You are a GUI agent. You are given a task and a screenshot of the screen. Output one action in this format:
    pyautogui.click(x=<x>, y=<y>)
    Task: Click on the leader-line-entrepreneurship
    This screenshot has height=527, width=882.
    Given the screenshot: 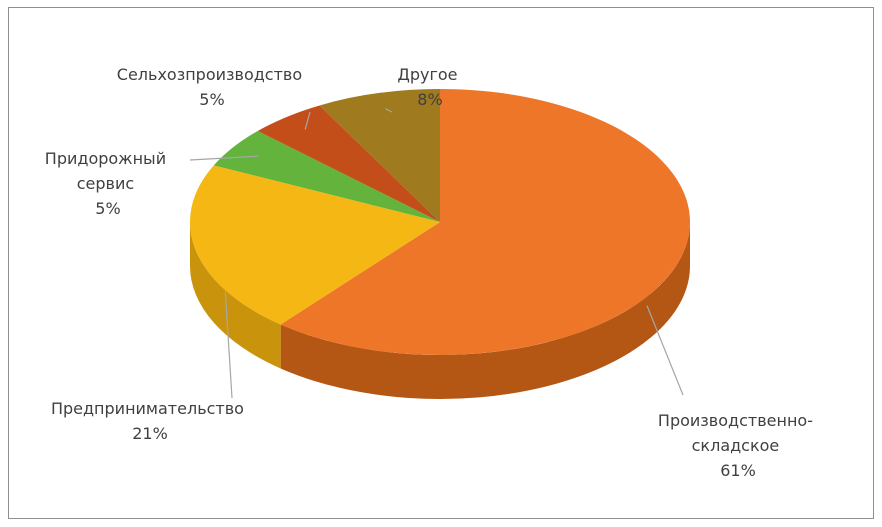 What is the action you would take?
    pyautogui.click(x=228, y=345)
    